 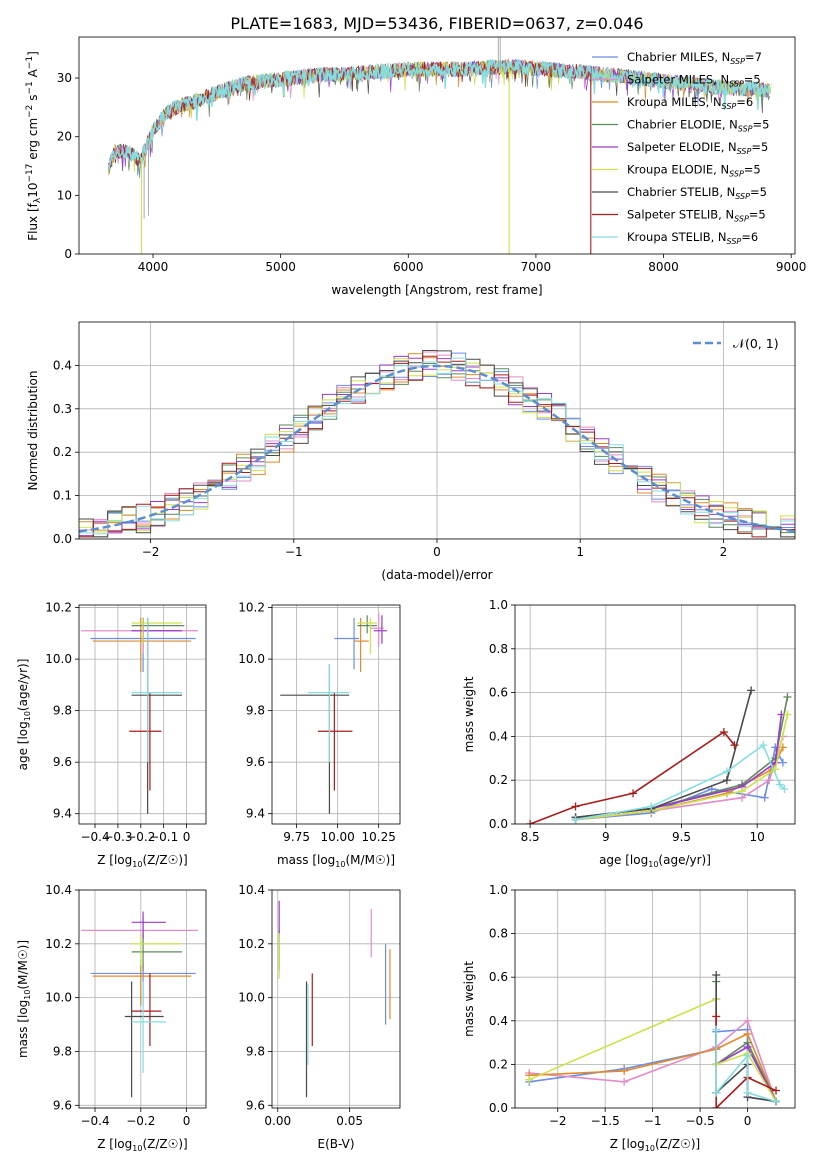 What do you see at coordinates (337, 837) in the screenshot?
I see `x-tick-label: 10.00` at bounding box center [337, 837].